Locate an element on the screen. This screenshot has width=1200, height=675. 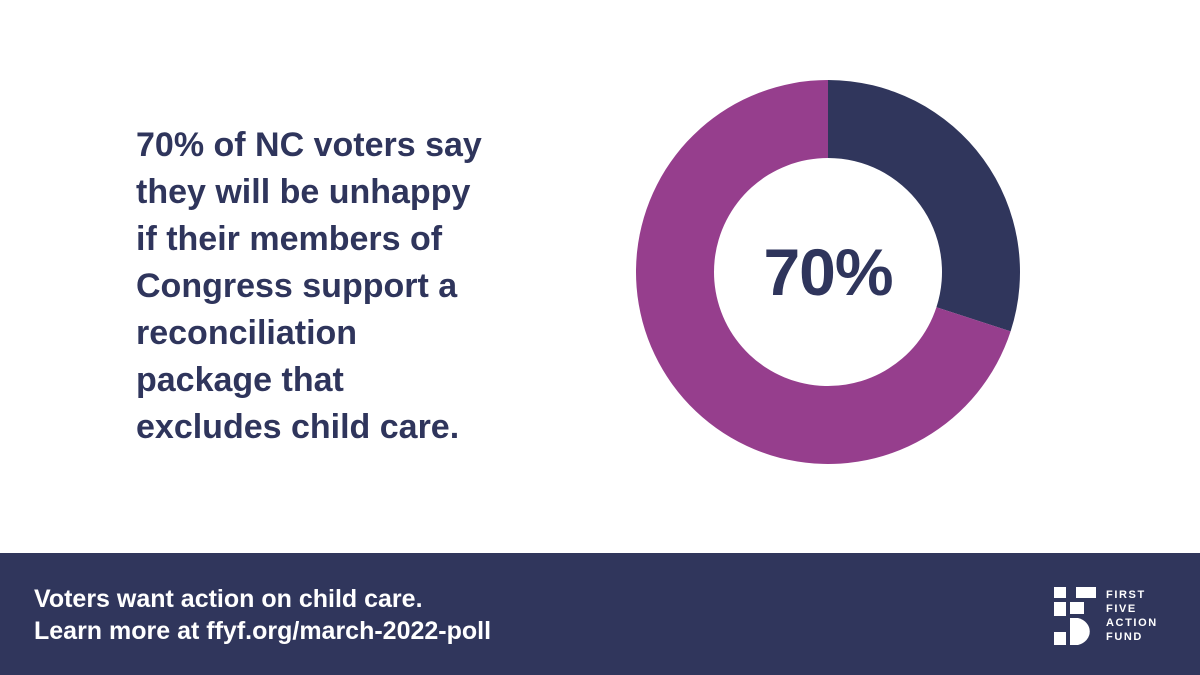
headline-line: package that is located at coordinates (240, 380).